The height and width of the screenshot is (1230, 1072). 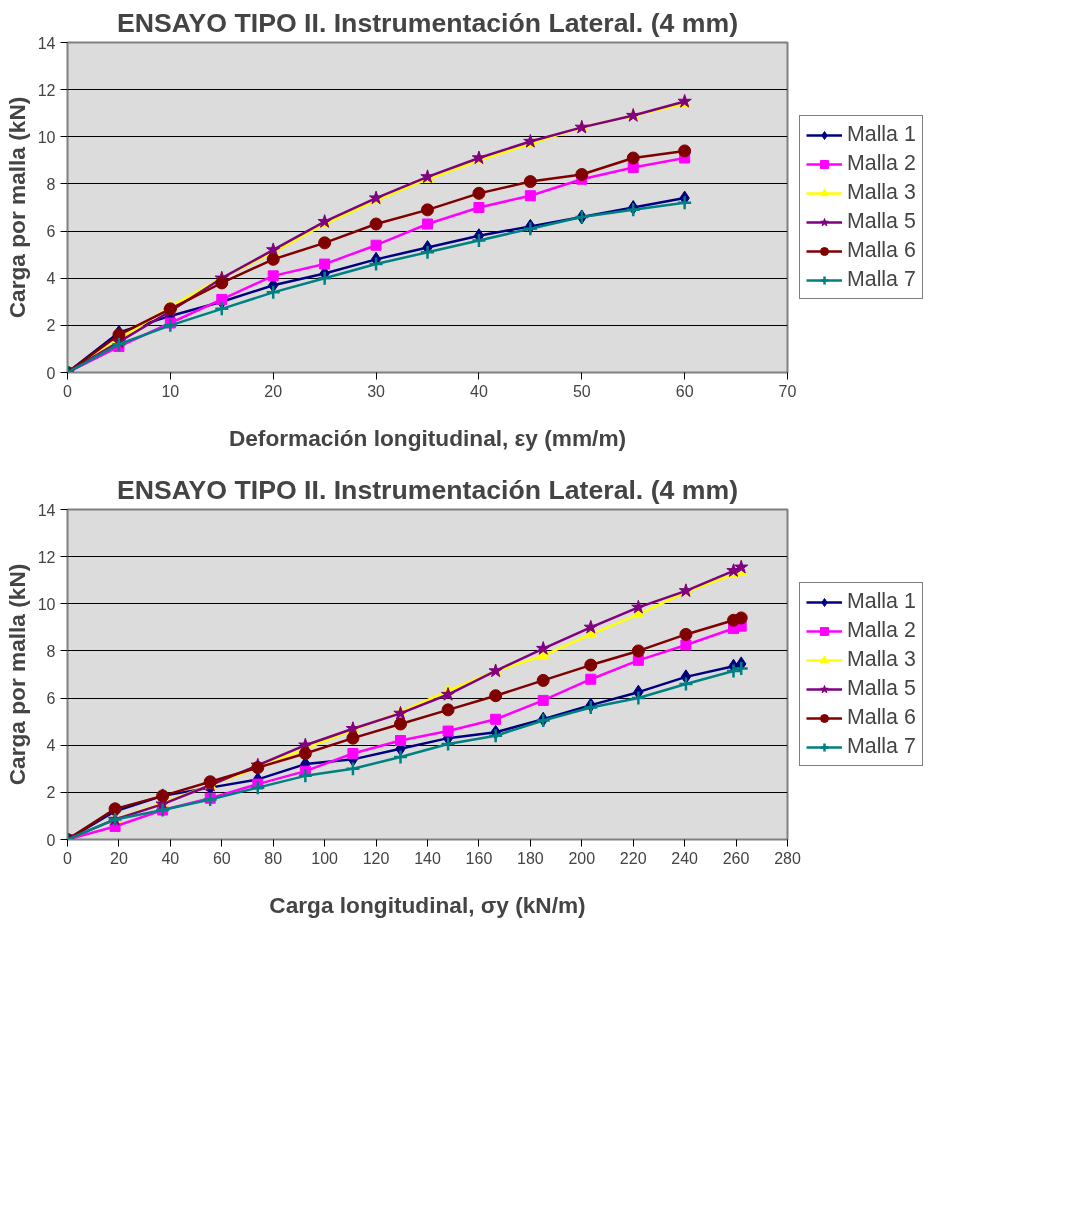 What do you see at coordinates (479, 858) in the screenshot?
I see `x-tick-label: 160` at bounding box center [479, 858].